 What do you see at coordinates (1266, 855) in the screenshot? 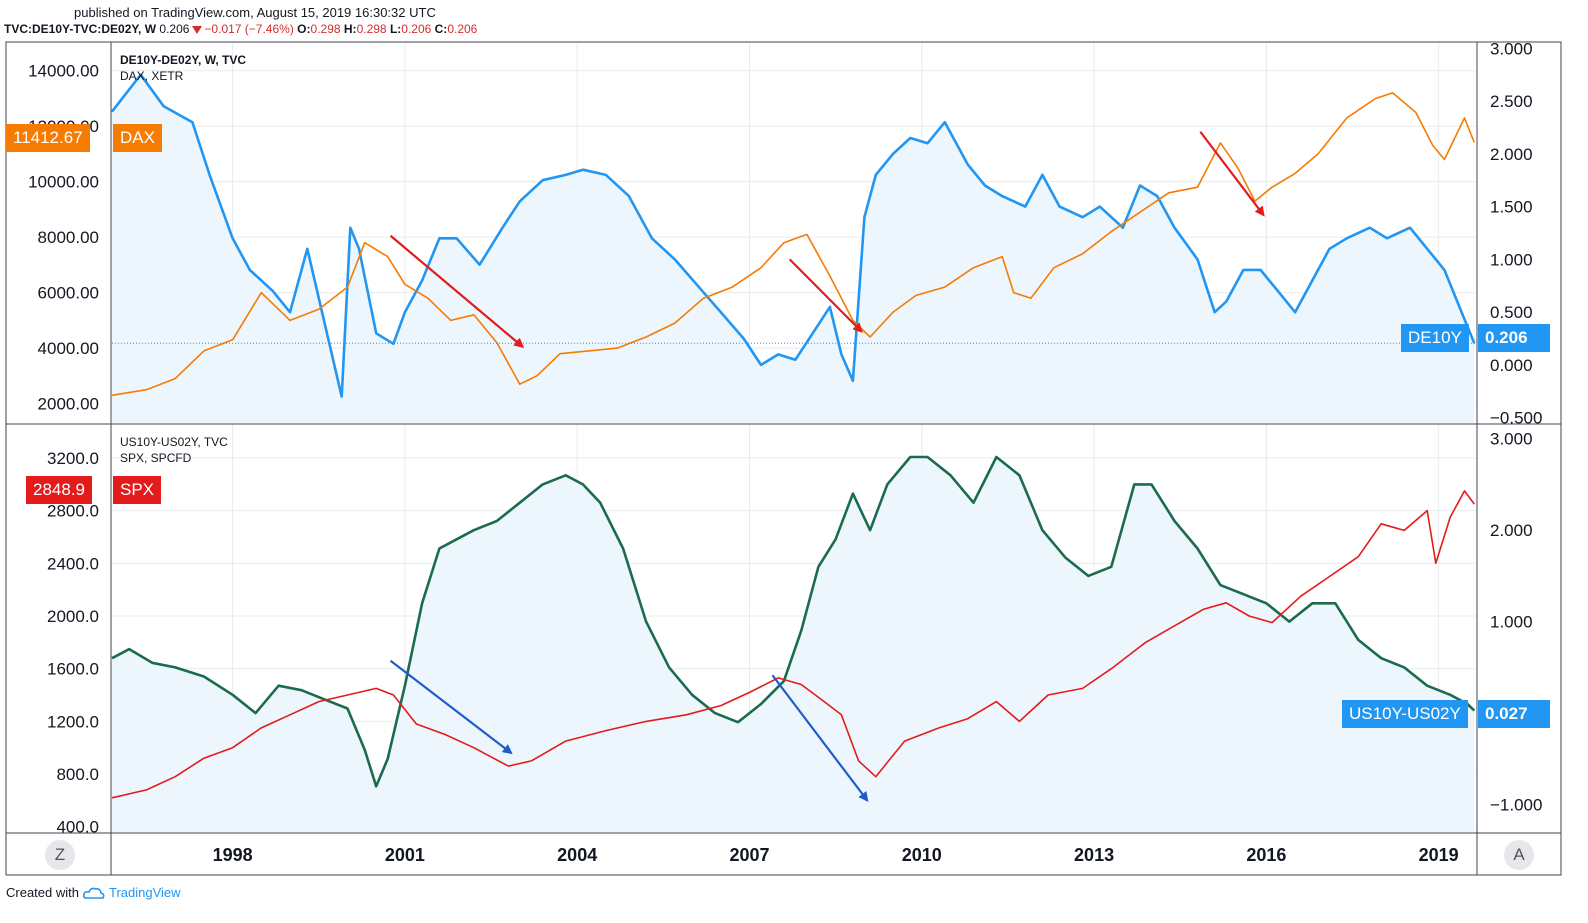
I see `time-axis-tick-label: 2016` at bounding box center [1266, 855].